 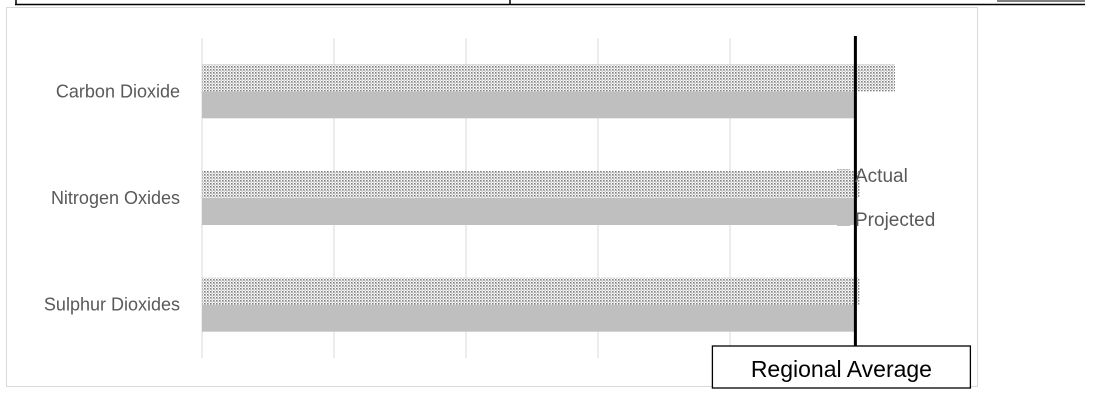 What do you see at coordinates (886, 198) in the screenshot?
I see `legend: Actual Projected` at bounding box center [886, 198].